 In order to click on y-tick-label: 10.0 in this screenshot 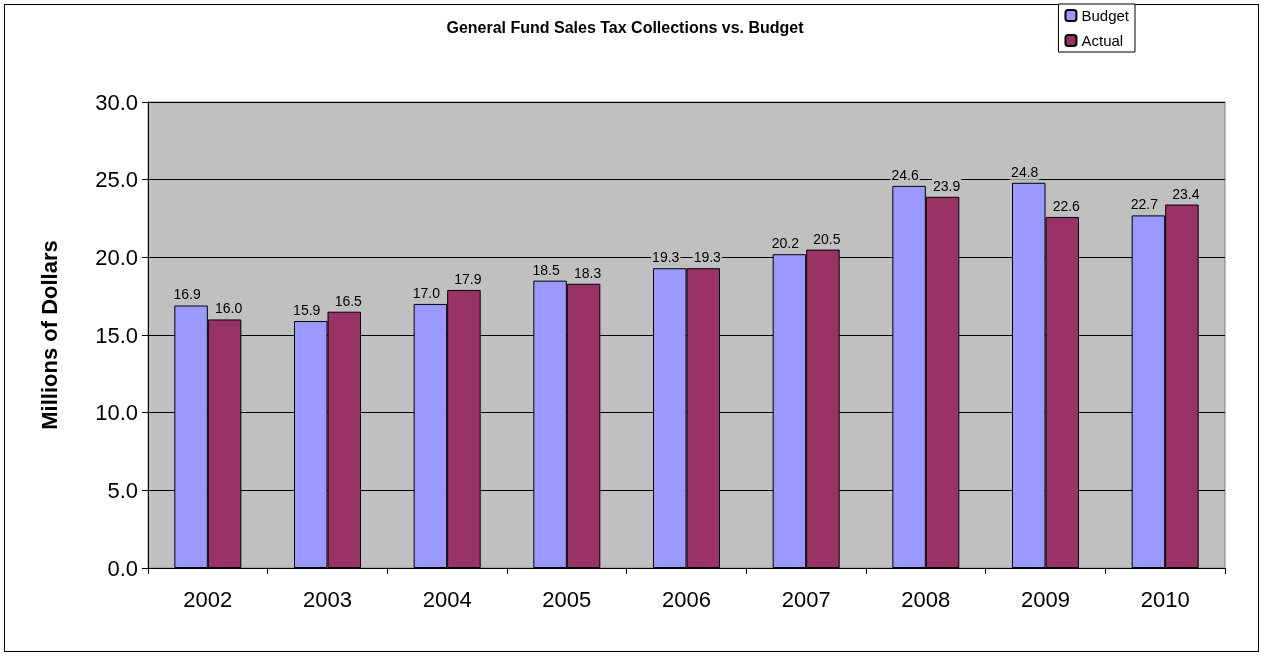, I will do `click(116, 413)`.